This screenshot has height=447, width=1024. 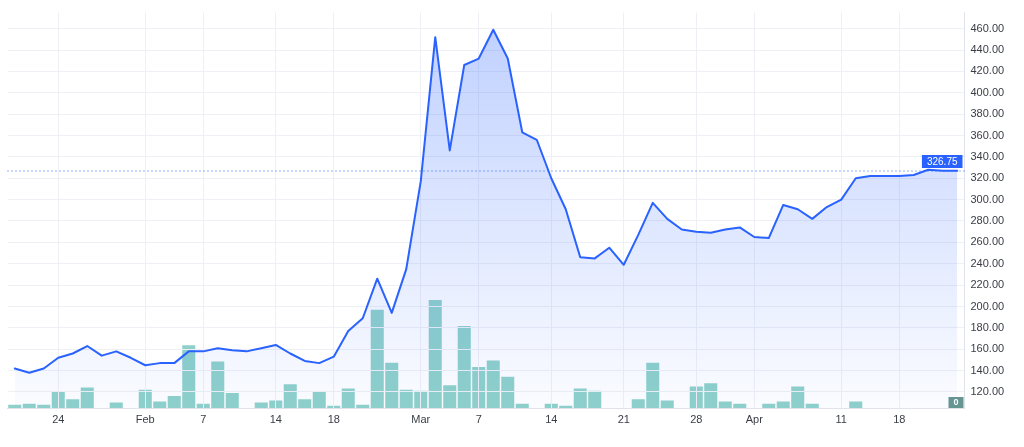 What do you see at coordinates (58, 418) in the screenshot?
I see `x-tick-label: 24` at bounding box center [58, 418].